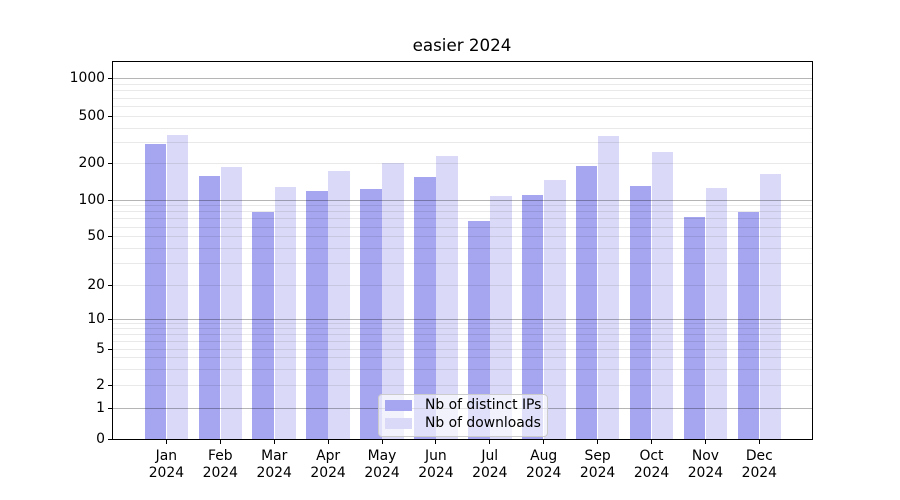  Describe the element at coordinates (91, 116) in the screenshot. I see `y-tick-label: 500` at that location.